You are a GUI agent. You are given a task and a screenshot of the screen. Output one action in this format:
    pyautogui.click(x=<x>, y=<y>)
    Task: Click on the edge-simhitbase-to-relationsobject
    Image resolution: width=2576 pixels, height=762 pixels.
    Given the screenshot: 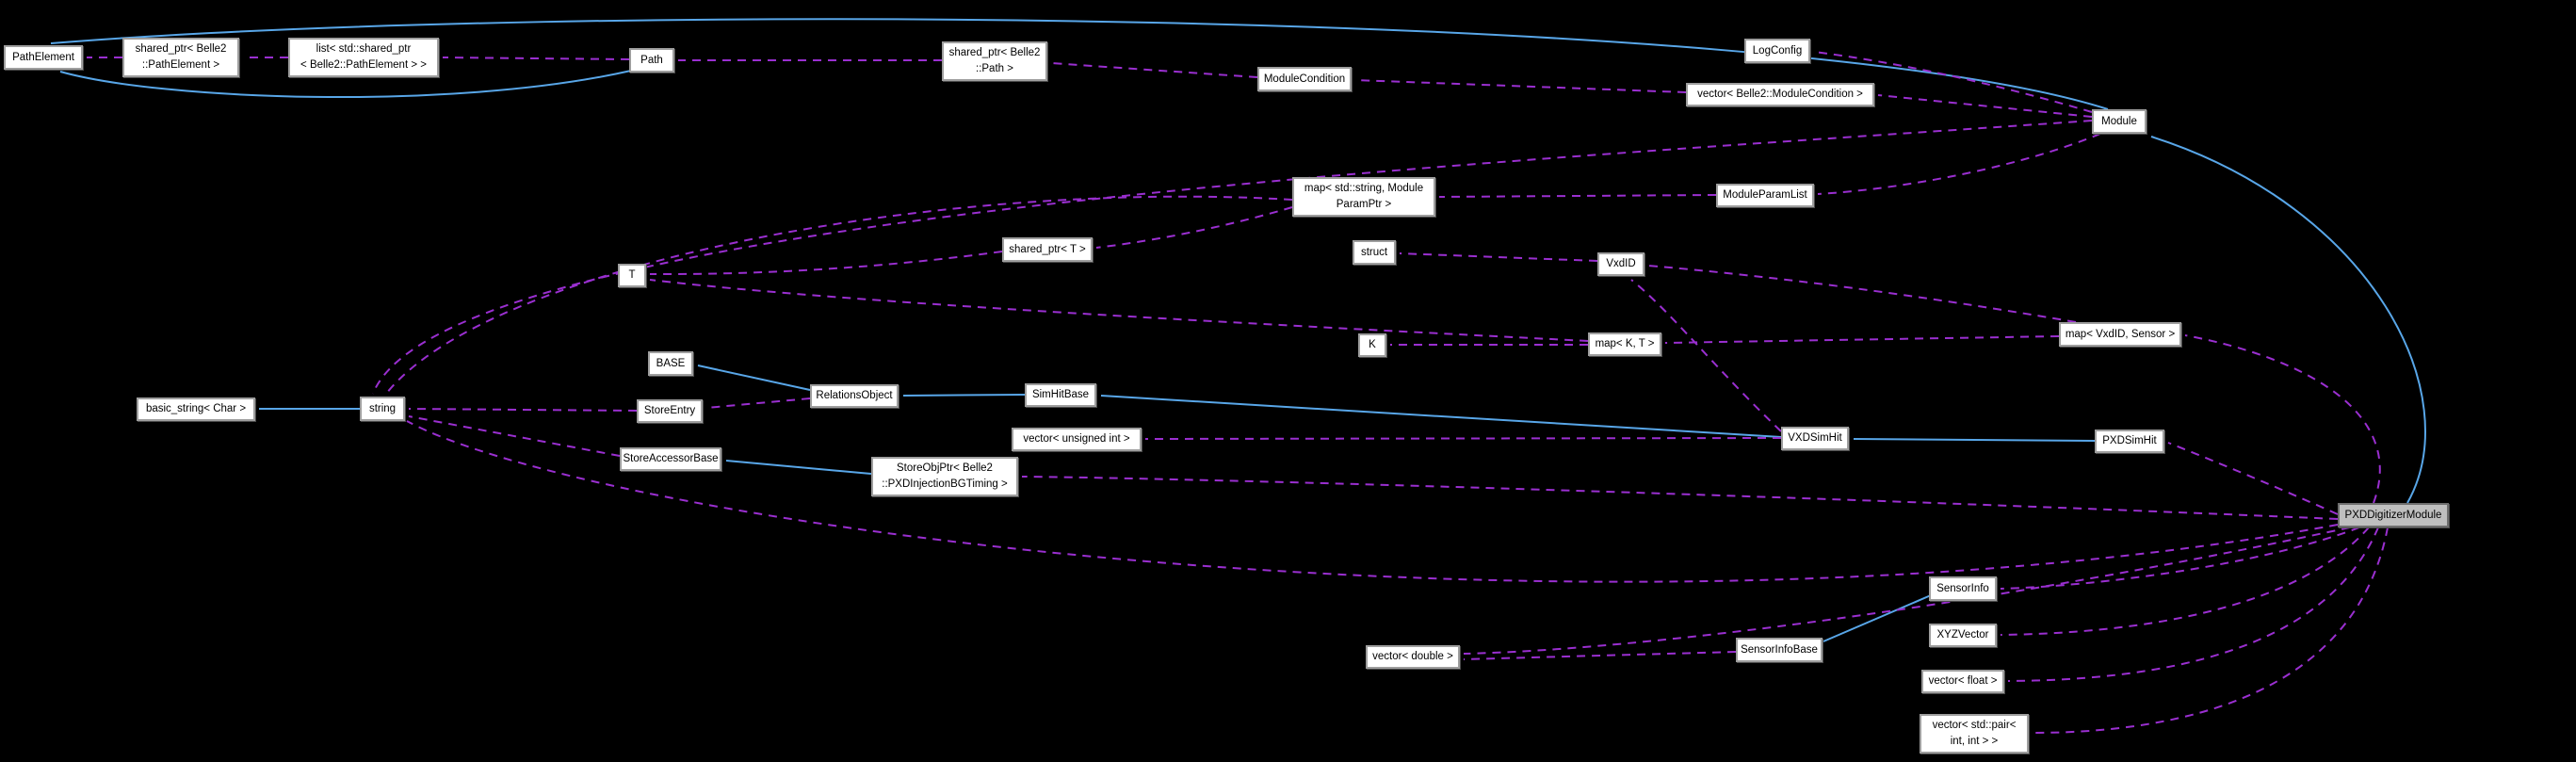 What is the action you would take?
    pyautogui.click(x=964, y=395)
    